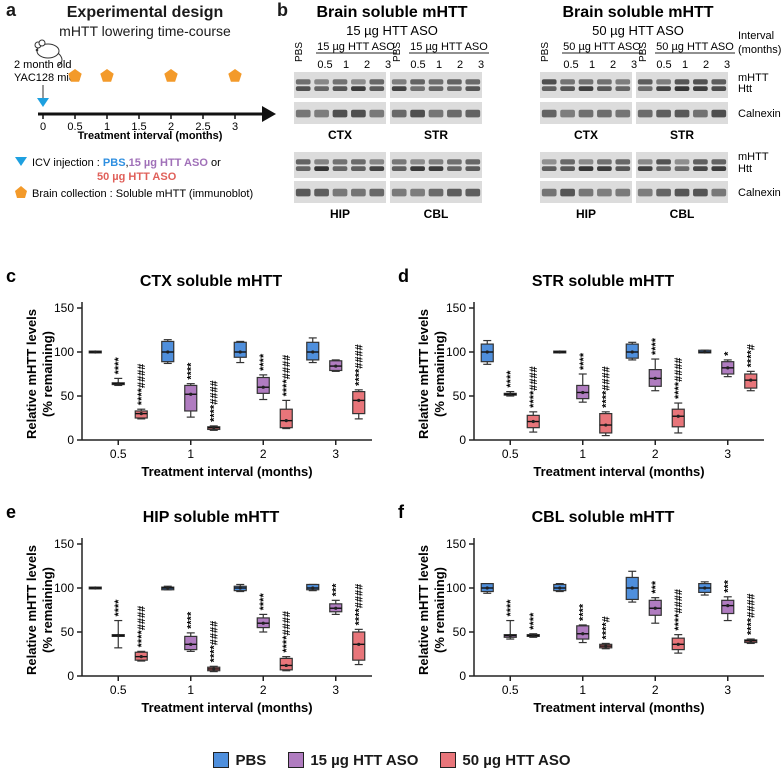 Image resolution: width=784 pixels, height=774 pixels. I want to click on y-axis-label-line: (% remaining), so click(439, 374).